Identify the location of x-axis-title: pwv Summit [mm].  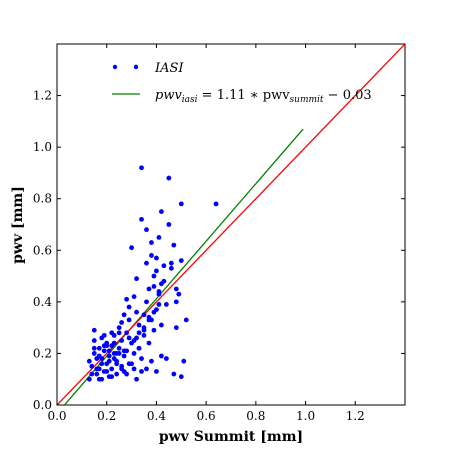
(231, 437).